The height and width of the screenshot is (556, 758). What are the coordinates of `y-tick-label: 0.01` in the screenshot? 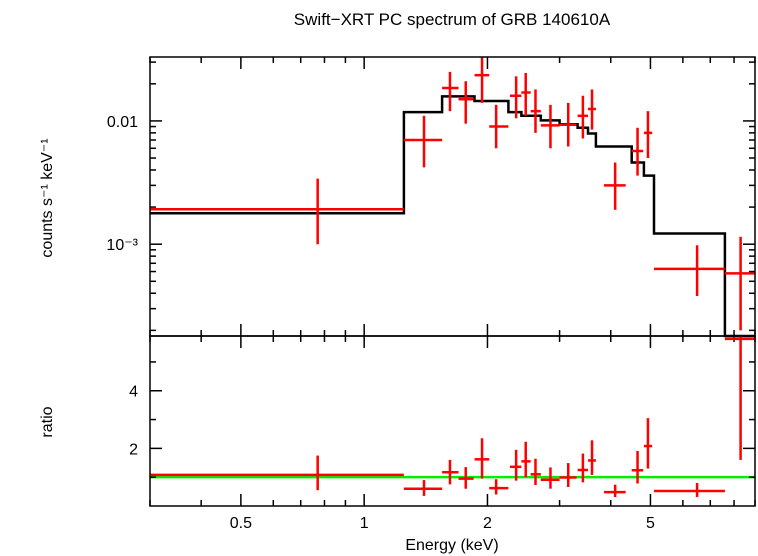 It's located at (122, 122).